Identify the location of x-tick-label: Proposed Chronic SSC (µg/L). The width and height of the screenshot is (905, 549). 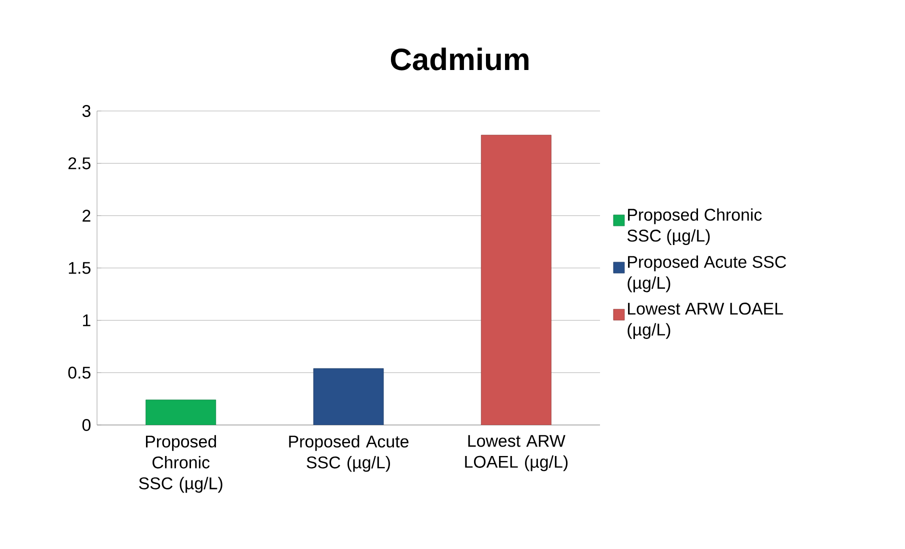
(180, 464).